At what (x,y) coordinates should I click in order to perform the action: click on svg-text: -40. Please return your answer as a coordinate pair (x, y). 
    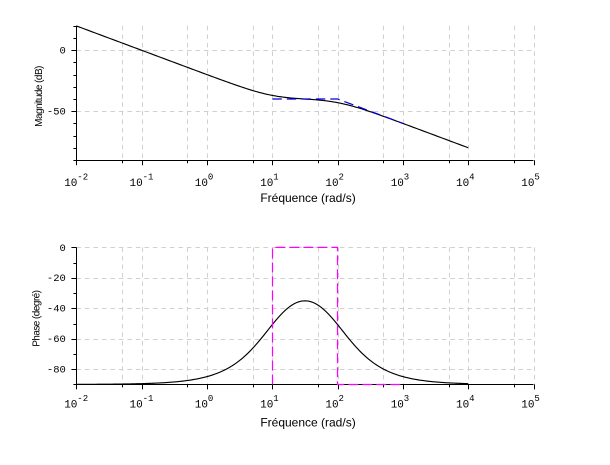
    Looking at the image, I should click on (56, 310).